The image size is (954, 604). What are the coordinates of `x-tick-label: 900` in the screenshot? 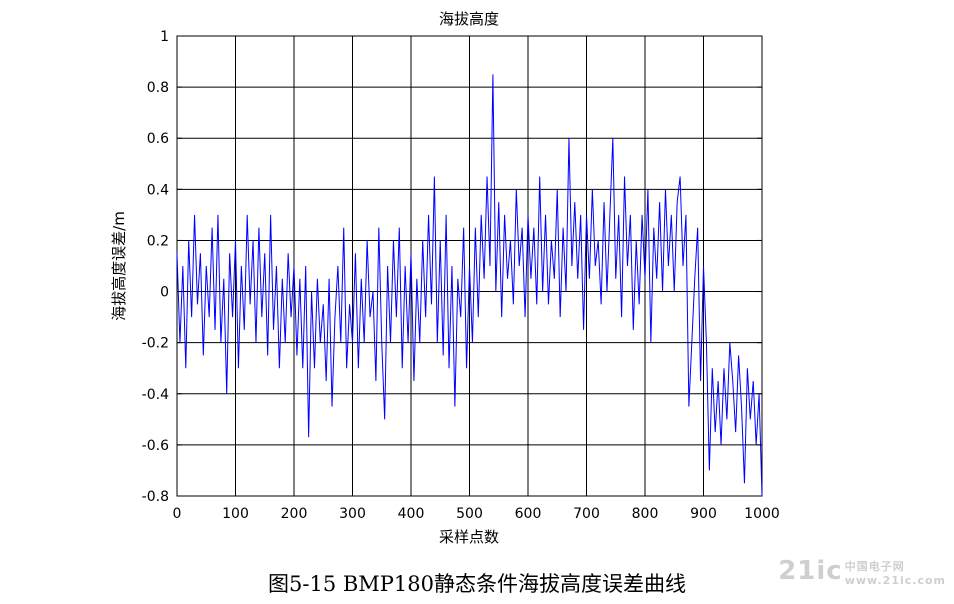 It's located at (703, 514).